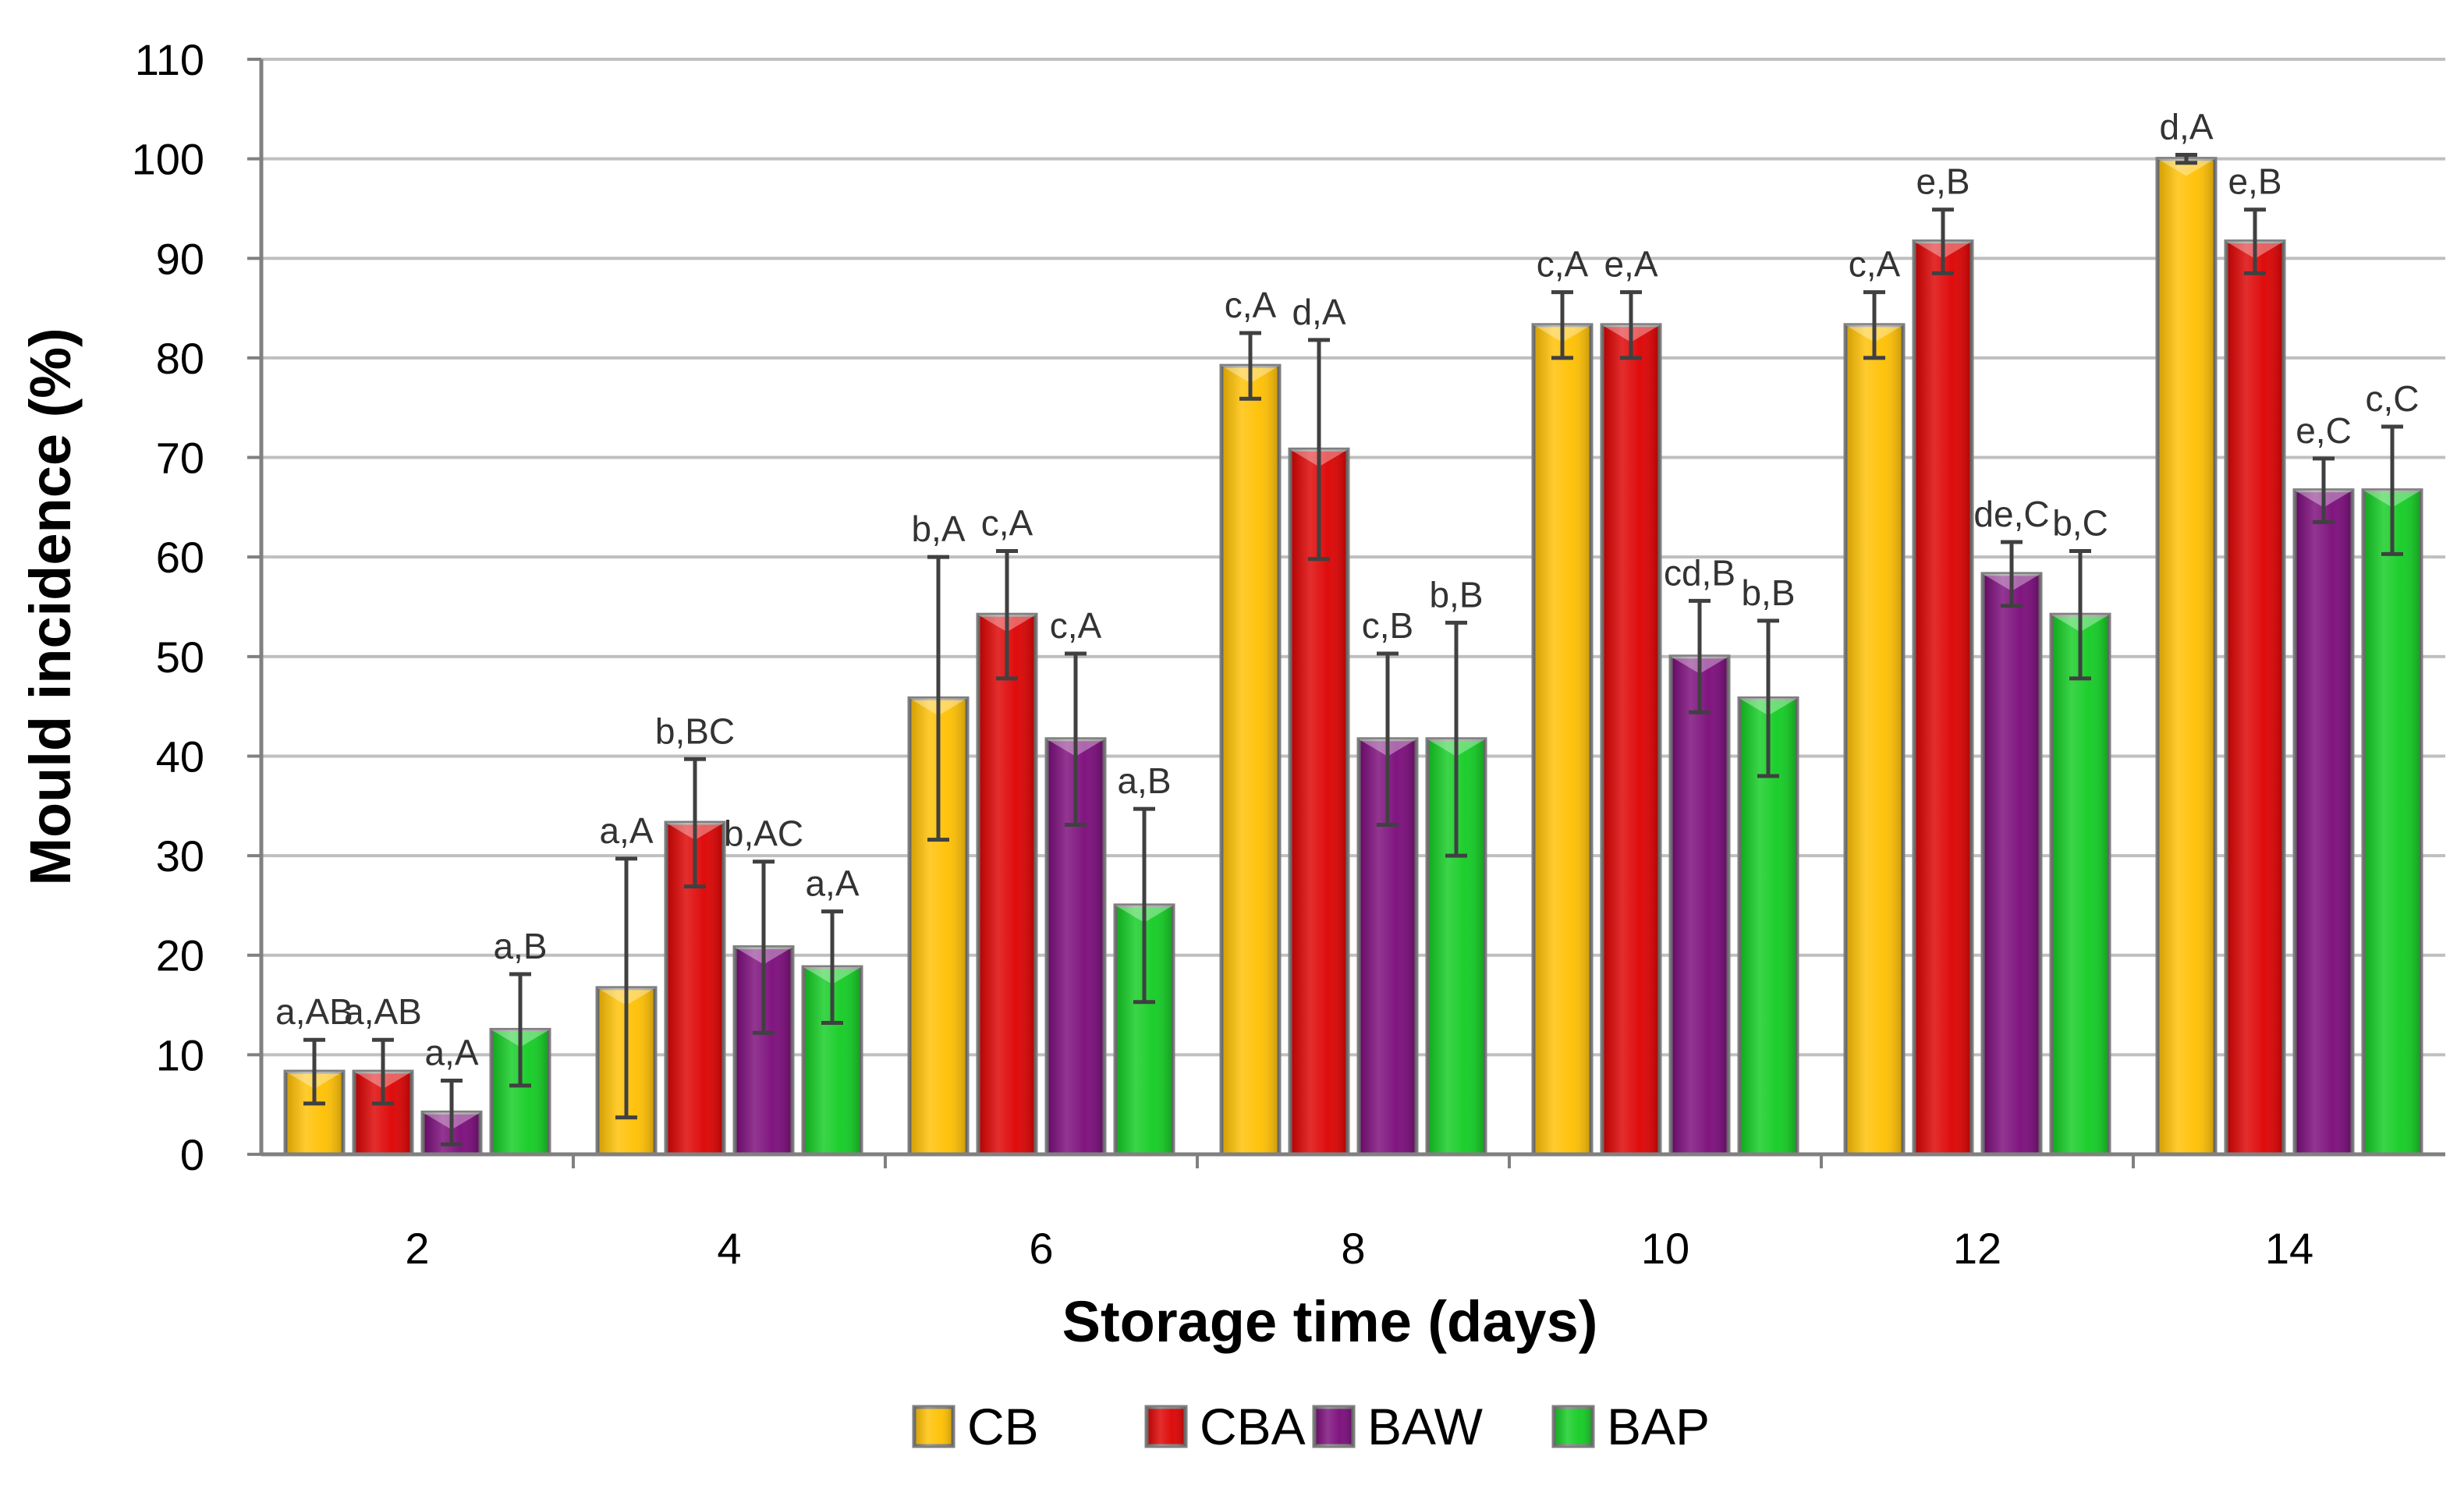 The width and height of the screenshot is (2464, 1485). Describe the element at coordinates (938, 529) in the screenshot. I see `bar-label-CB-6: b,A` at that location.